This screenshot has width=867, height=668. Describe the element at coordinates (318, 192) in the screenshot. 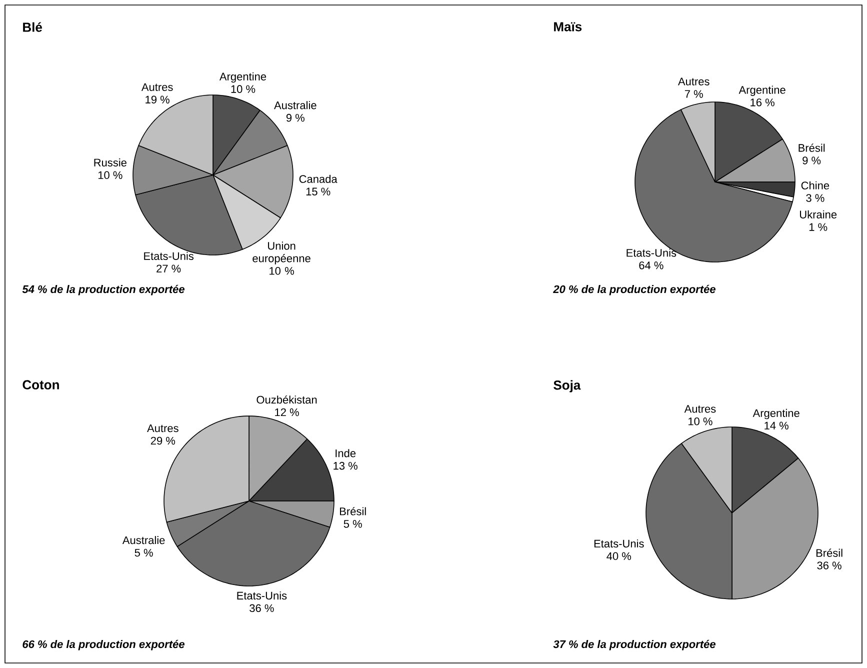

I see `data-label: 15 %` at that location.